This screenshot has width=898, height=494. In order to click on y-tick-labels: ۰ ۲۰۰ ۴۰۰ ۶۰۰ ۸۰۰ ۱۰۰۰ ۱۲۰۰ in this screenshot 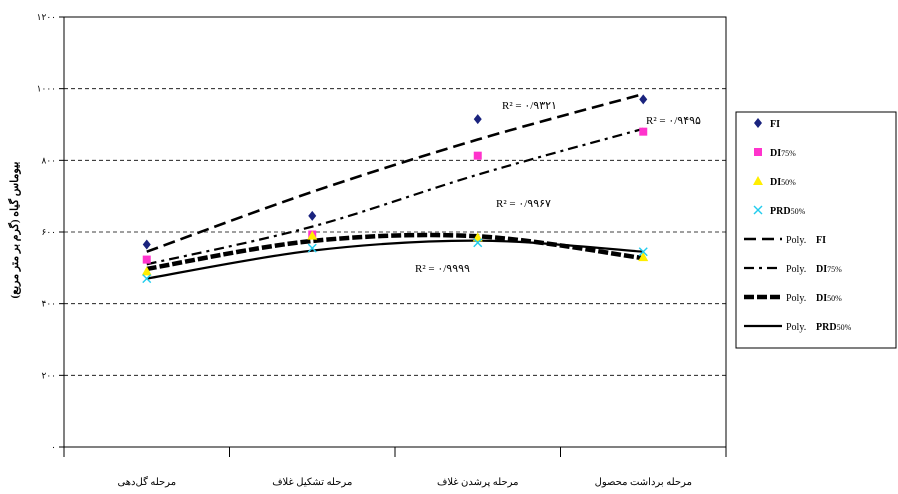, I will do `click(46, 232)`.